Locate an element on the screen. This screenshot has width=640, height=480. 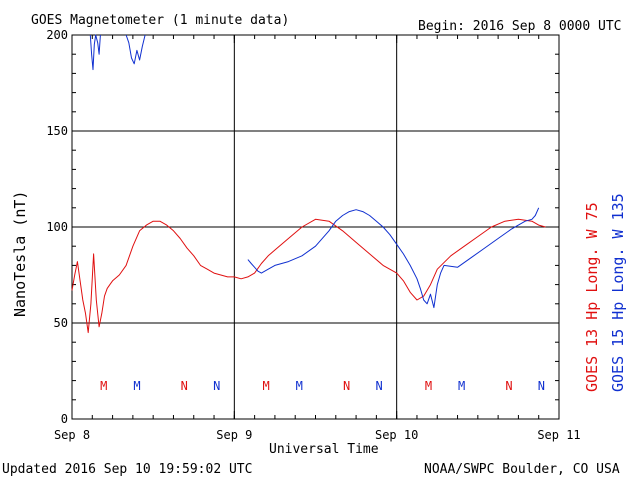
goes15-label: GOES 15 Hp Long. W 135 is located at coordinates (618, 292).